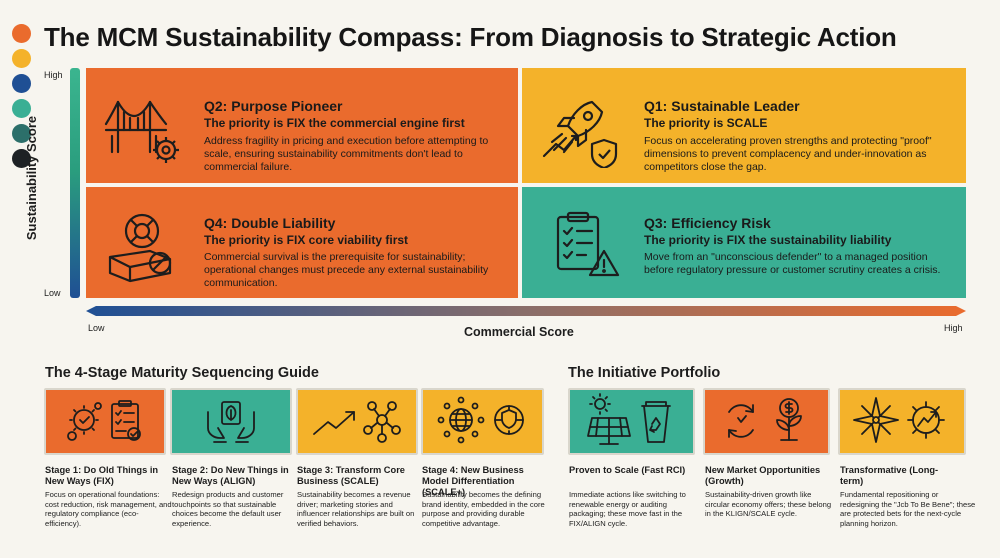  I want to click on compass-gear-icon, so click(899, 420).